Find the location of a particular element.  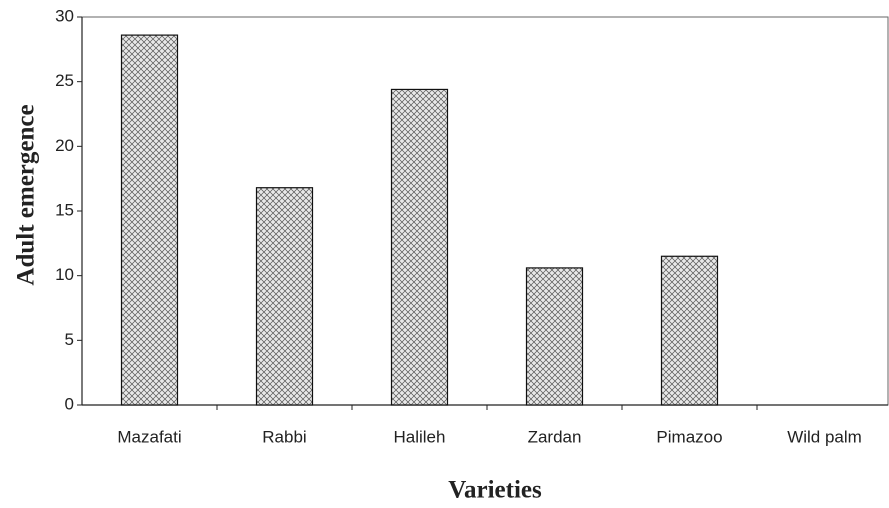

y-tick-label: 20 is located at coordinates (64, 145).